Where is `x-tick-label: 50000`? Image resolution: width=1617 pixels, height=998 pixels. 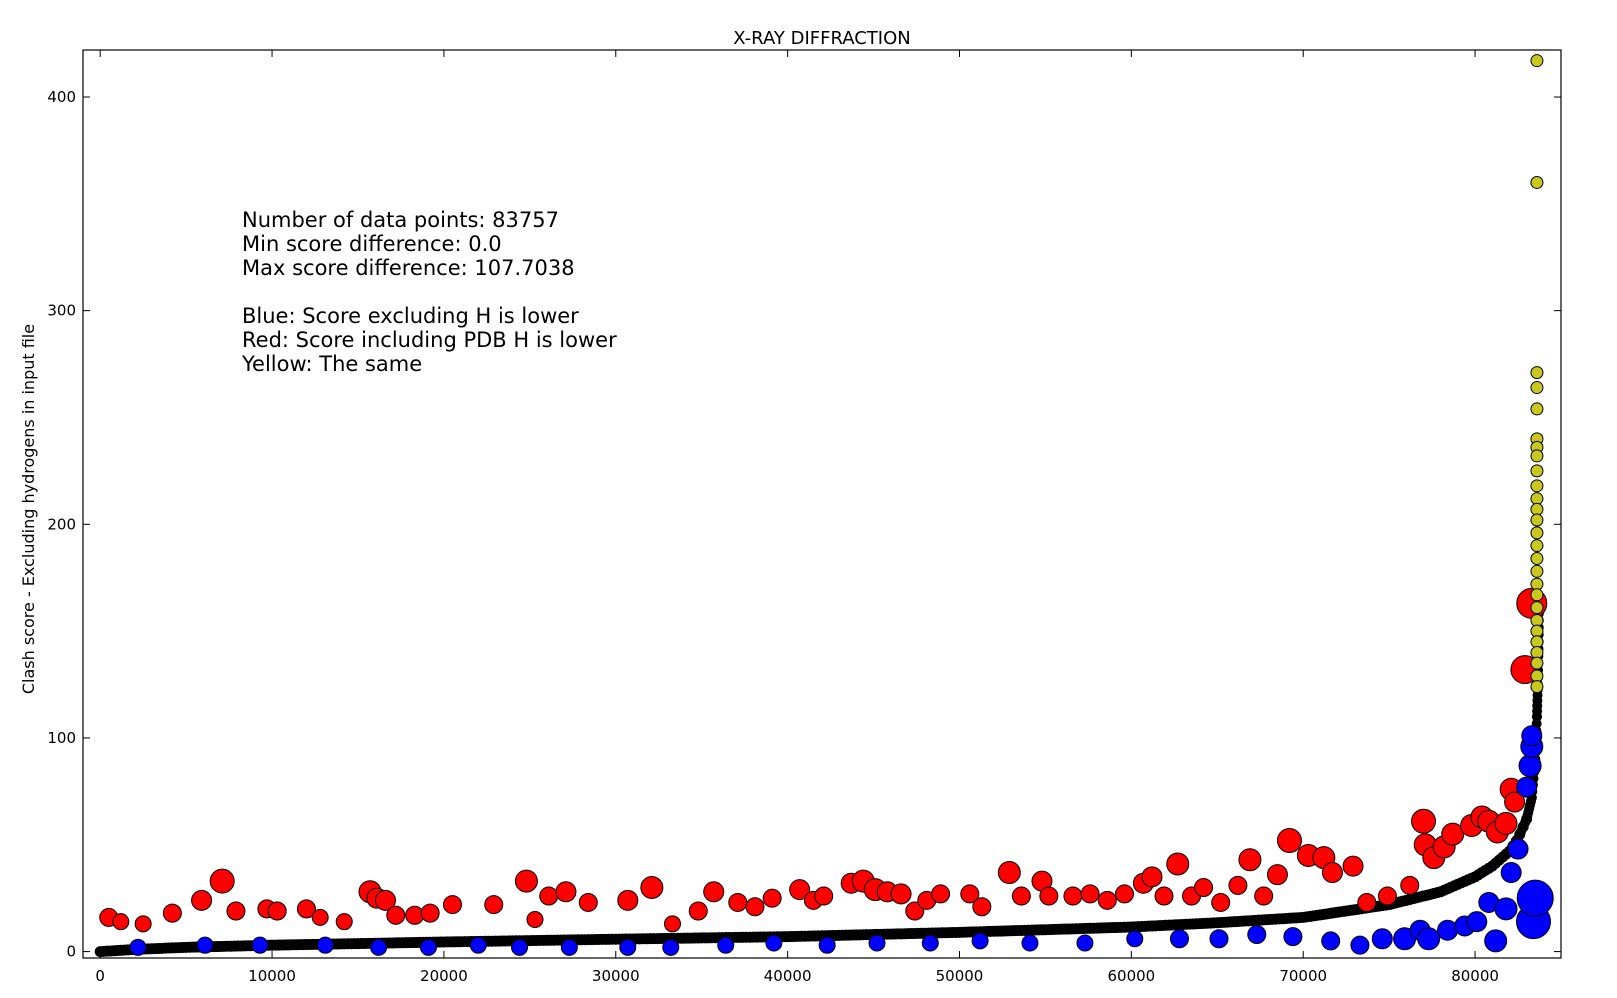 x-tick-label: 50000 is located at coordinates (960, 976).